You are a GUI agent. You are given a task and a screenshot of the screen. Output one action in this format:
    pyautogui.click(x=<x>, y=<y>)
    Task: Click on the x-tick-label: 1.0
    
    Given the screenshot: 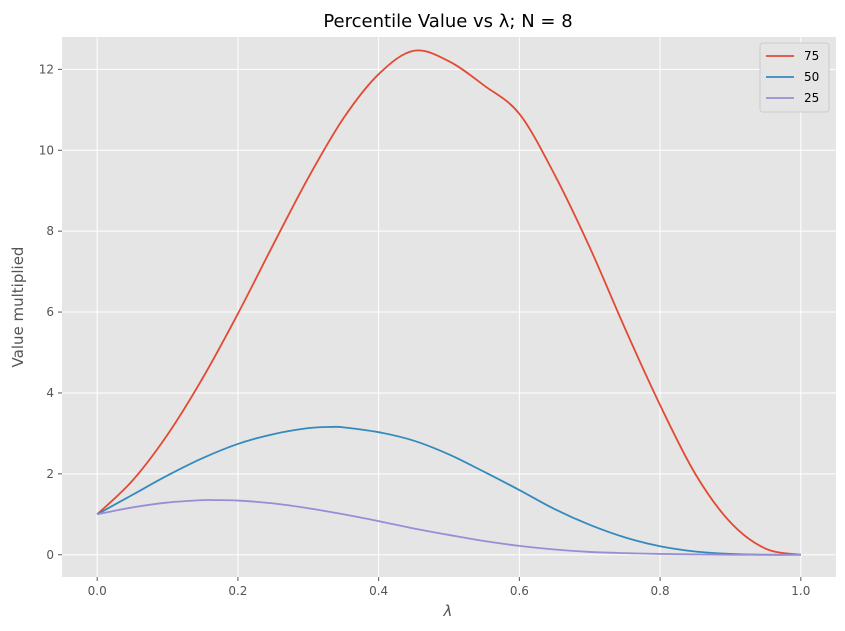 What is the action you would take?
    pyautogui.click(x=800, y=591)
    